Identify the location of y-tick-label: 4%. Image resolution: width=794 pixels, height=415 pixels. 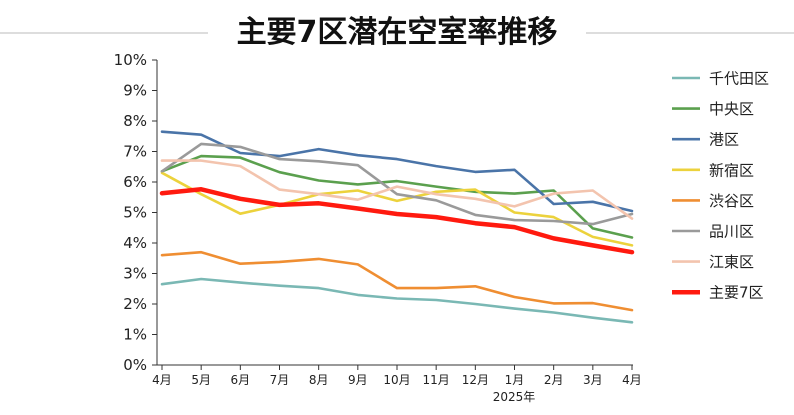
(135, 243).